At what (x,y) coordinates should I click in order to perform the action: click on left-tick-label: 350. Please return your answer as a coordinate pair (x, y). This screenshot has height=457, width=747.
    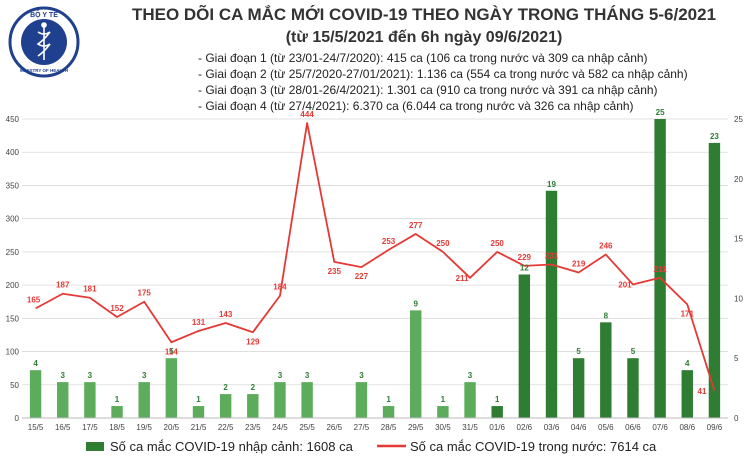
    Looking at the image, I should click on (13, 185).